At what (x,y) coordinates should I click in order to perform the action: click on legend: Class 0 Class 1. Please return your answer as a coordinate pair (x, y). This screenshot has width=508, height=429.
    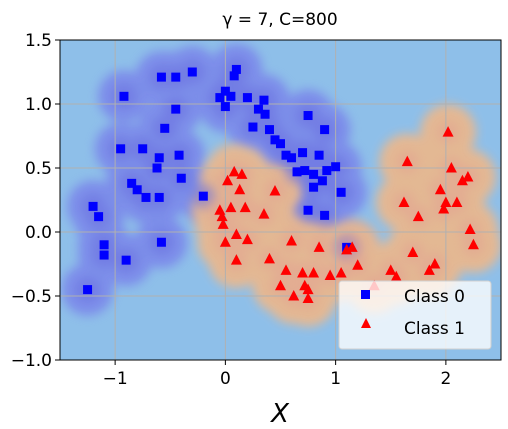
    Looking at the image, I should click on (415, 315).